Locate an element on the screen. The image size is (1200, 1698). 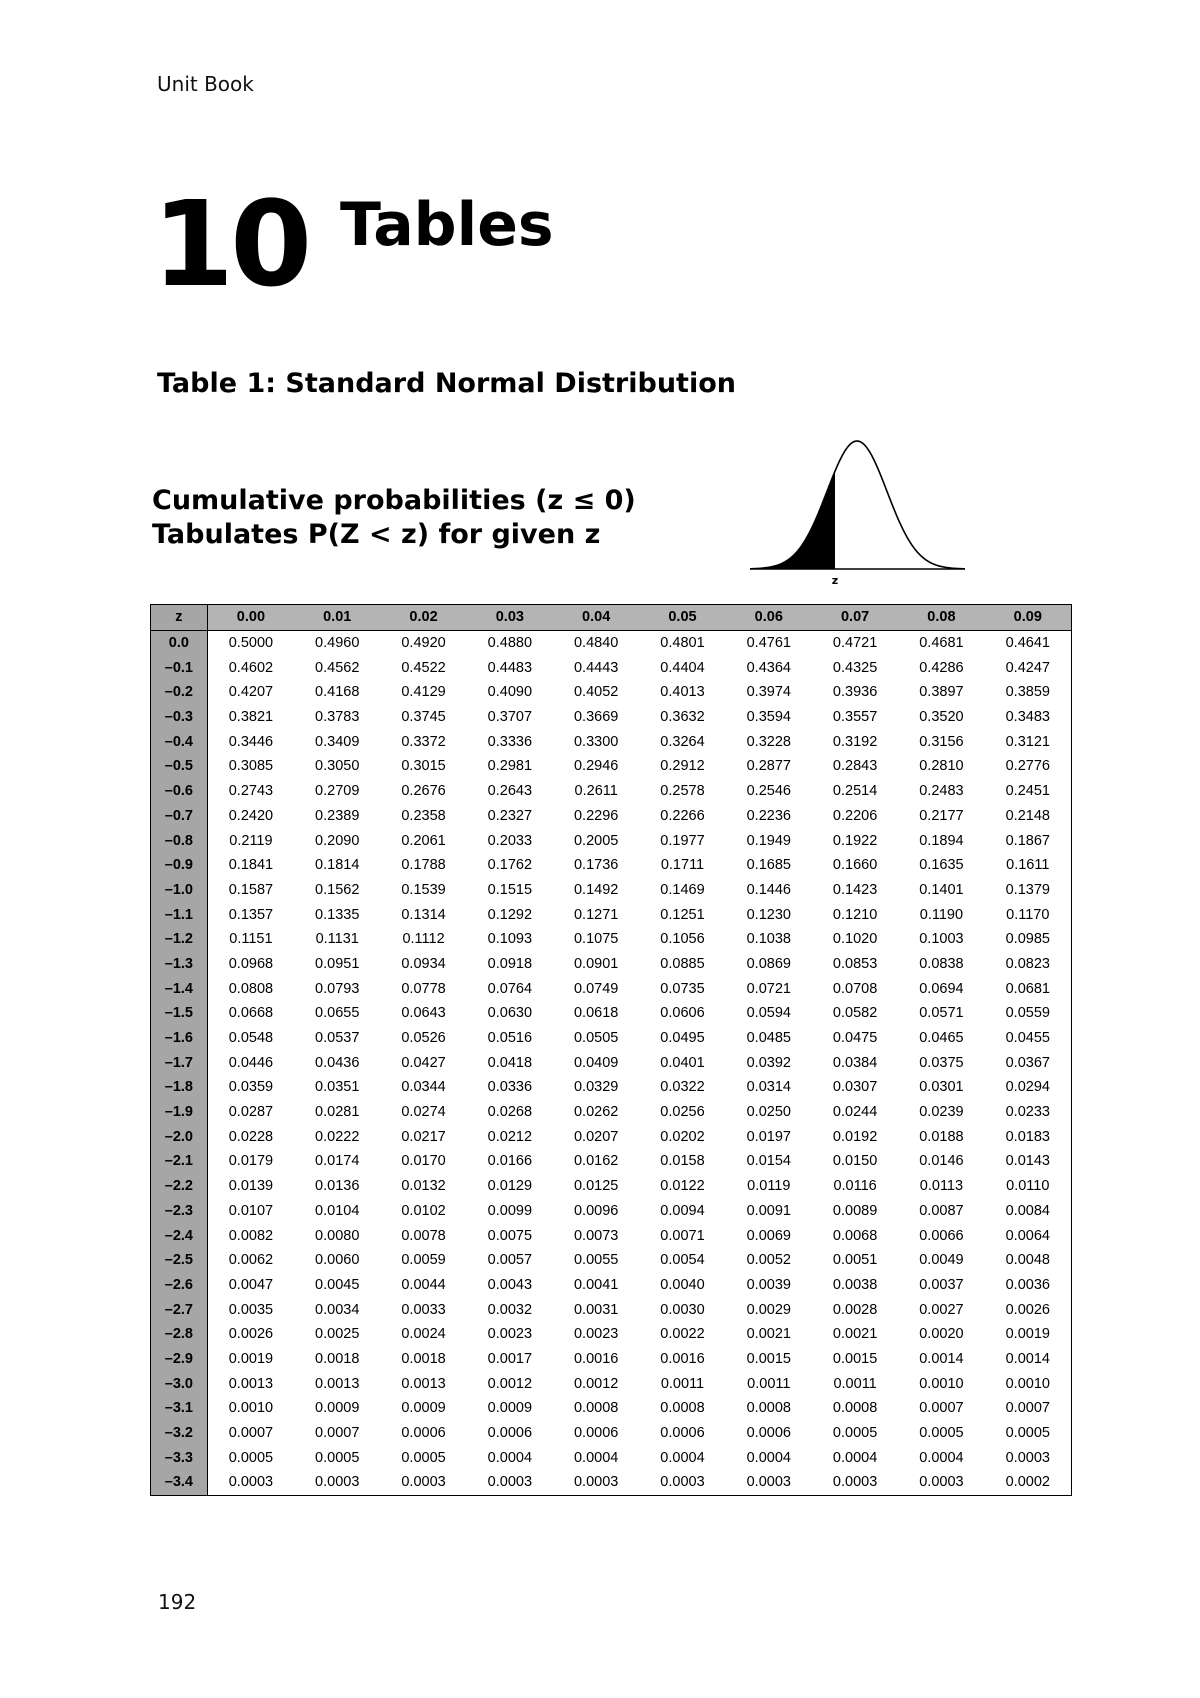
probability-cell: 0.4129 is located at coordinates (423, 692).